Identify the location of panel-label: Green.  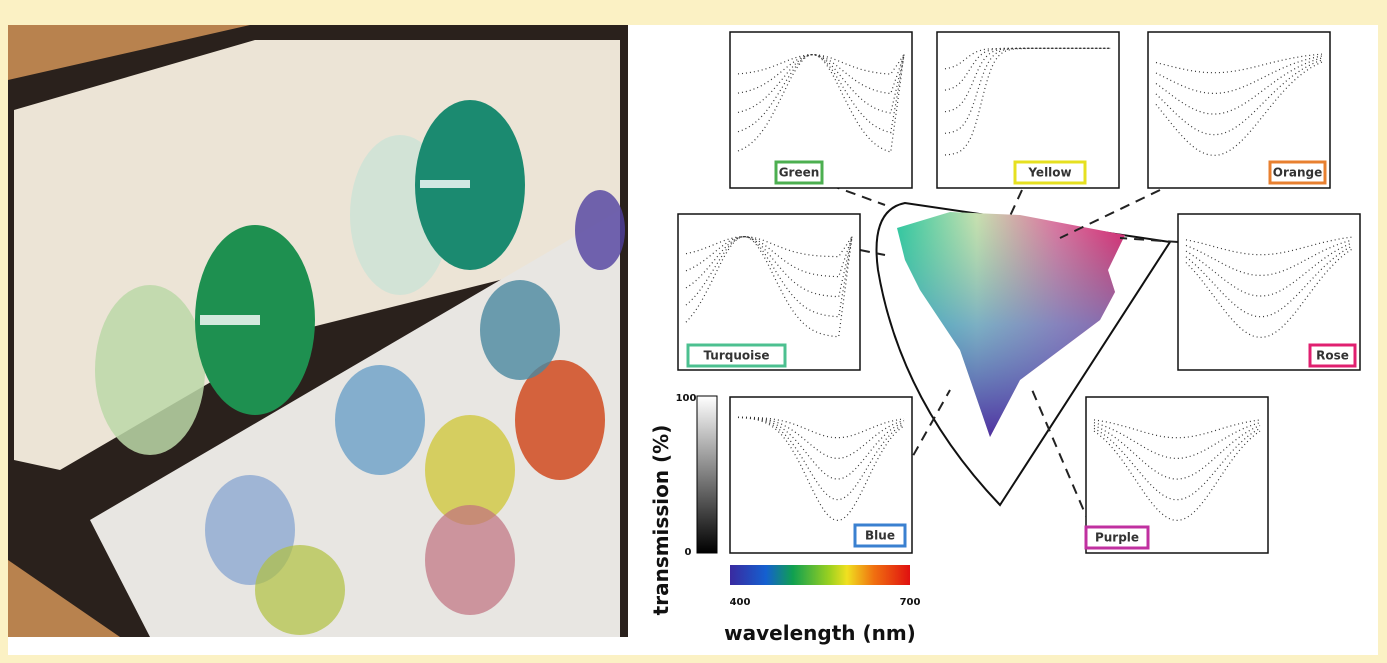
(799, 173).